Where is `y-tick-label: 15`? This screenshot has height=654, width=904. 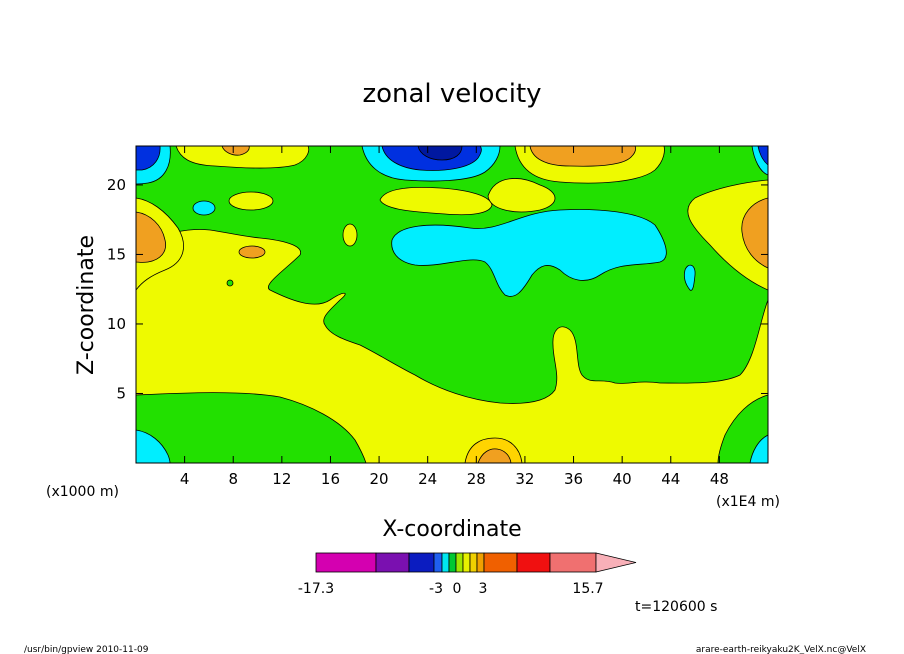 y-tick-label: 15 is located at coordinates (116, 254).